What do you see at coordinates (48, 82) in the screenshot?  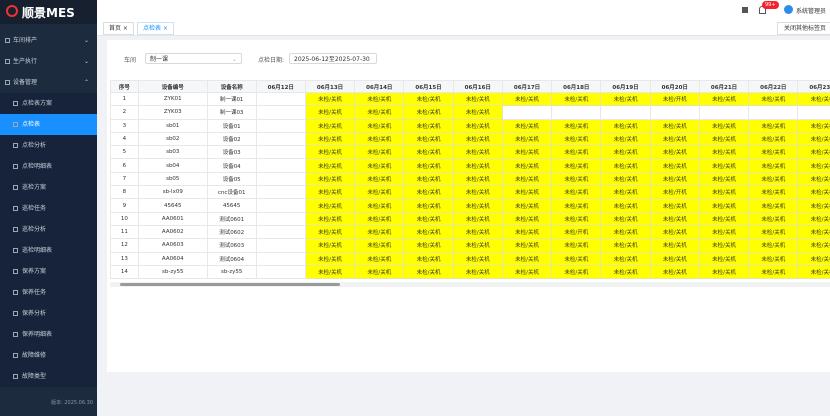 I see `menu-item: 设备管理 ⌃` at bounding box center [48, 82].